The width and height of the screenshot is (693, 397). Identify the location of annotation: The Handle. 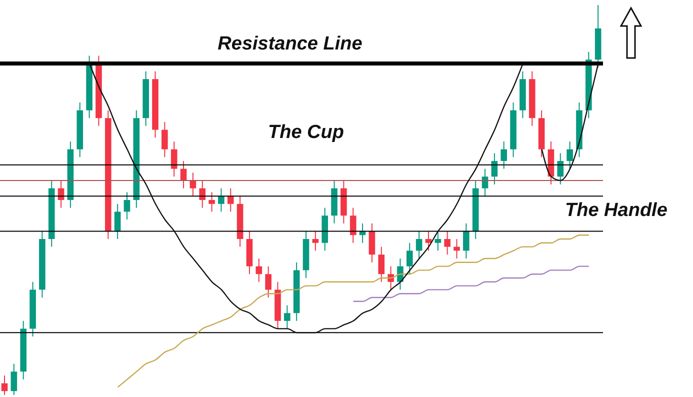
(616, 211).